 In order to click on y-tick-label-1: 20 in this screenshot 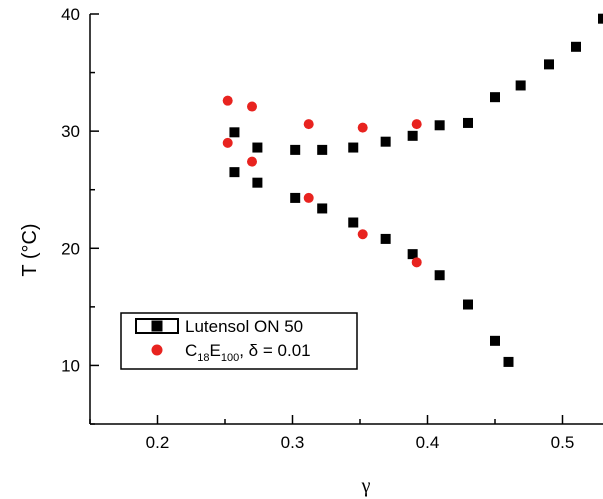, I will do `click(70, 248)`.